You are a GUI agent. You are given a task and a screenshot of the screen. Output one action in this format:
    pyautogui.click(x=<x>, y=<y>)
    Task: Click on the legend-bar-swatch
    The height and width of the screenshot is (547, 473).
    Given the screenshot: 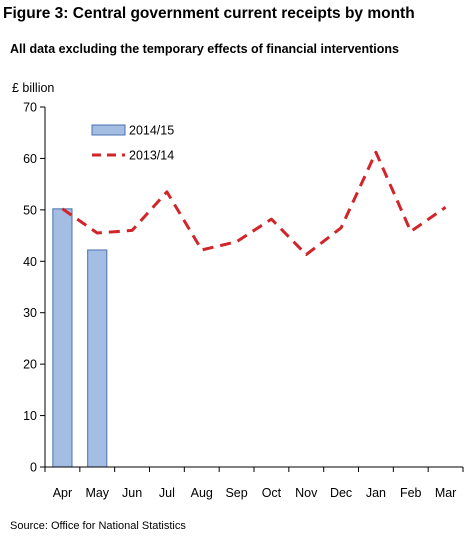 What is the action you would take?
    pyautogui.click(x=108, y=130)
    